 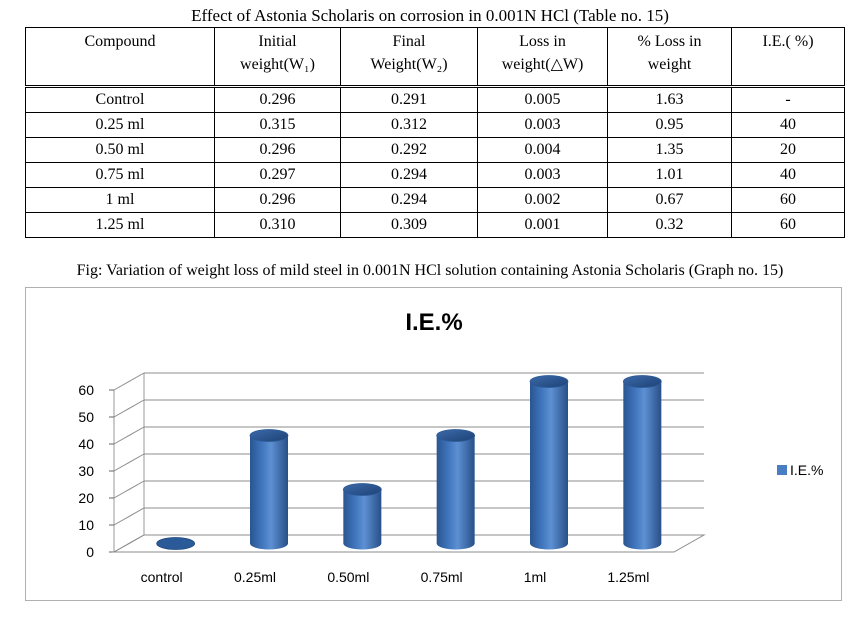 I want to click on legend-label: I.E.%, so click(x=806, y=470).